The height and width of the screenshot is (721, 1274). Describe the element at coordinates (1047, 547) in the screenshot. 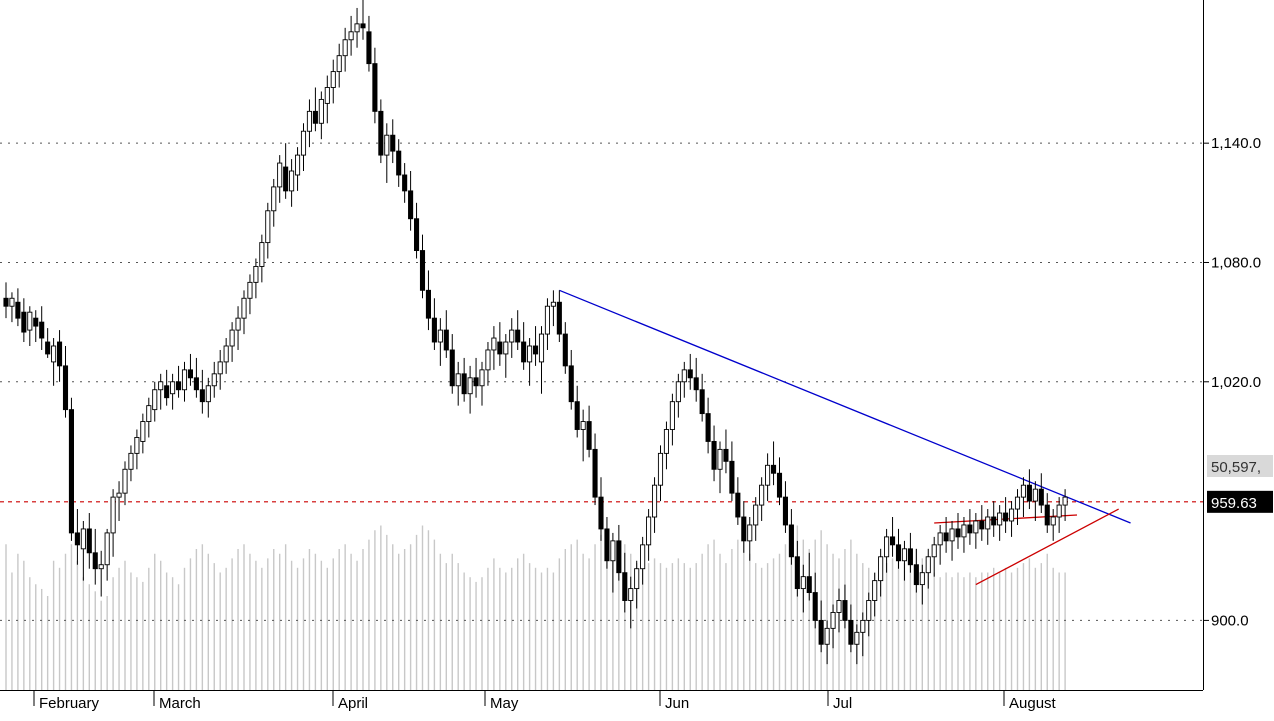

I see `trendline` at that location.